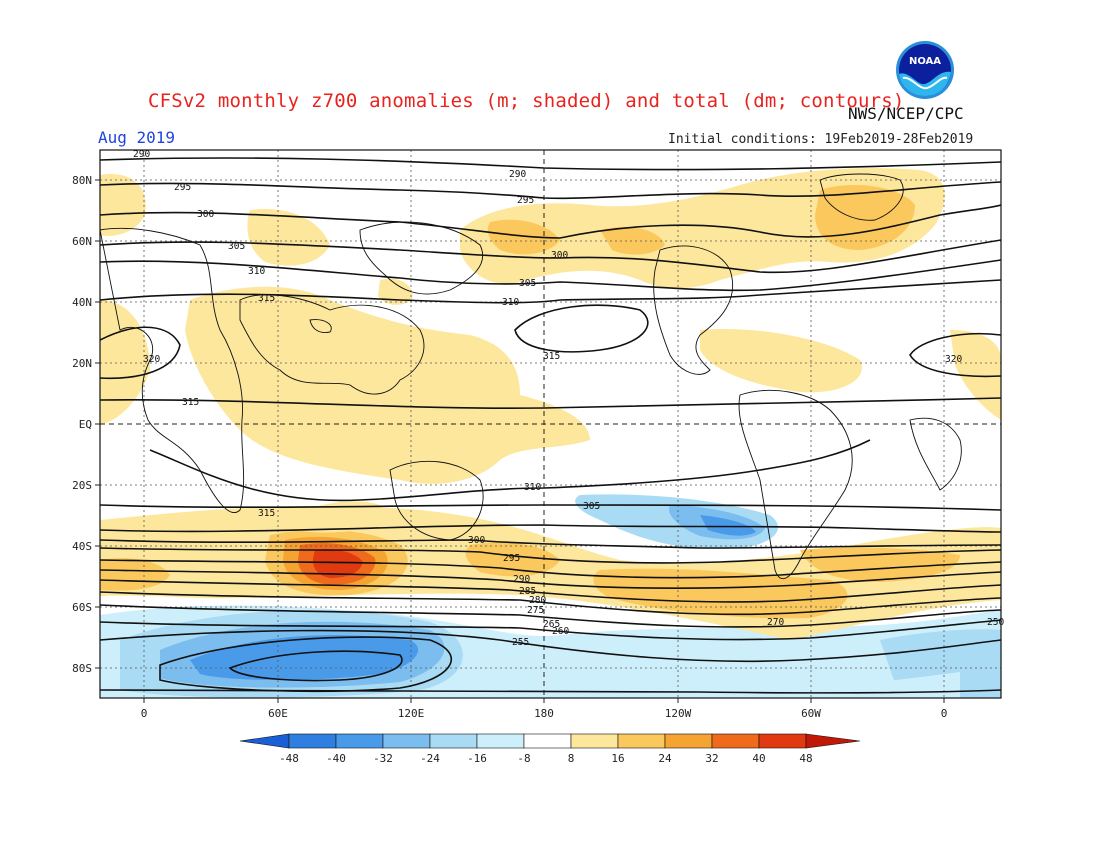  What do you see at coordinates (711, 758) in the screenshot?
I see `colorbar-label: 32` at bounding box center [711, 758].